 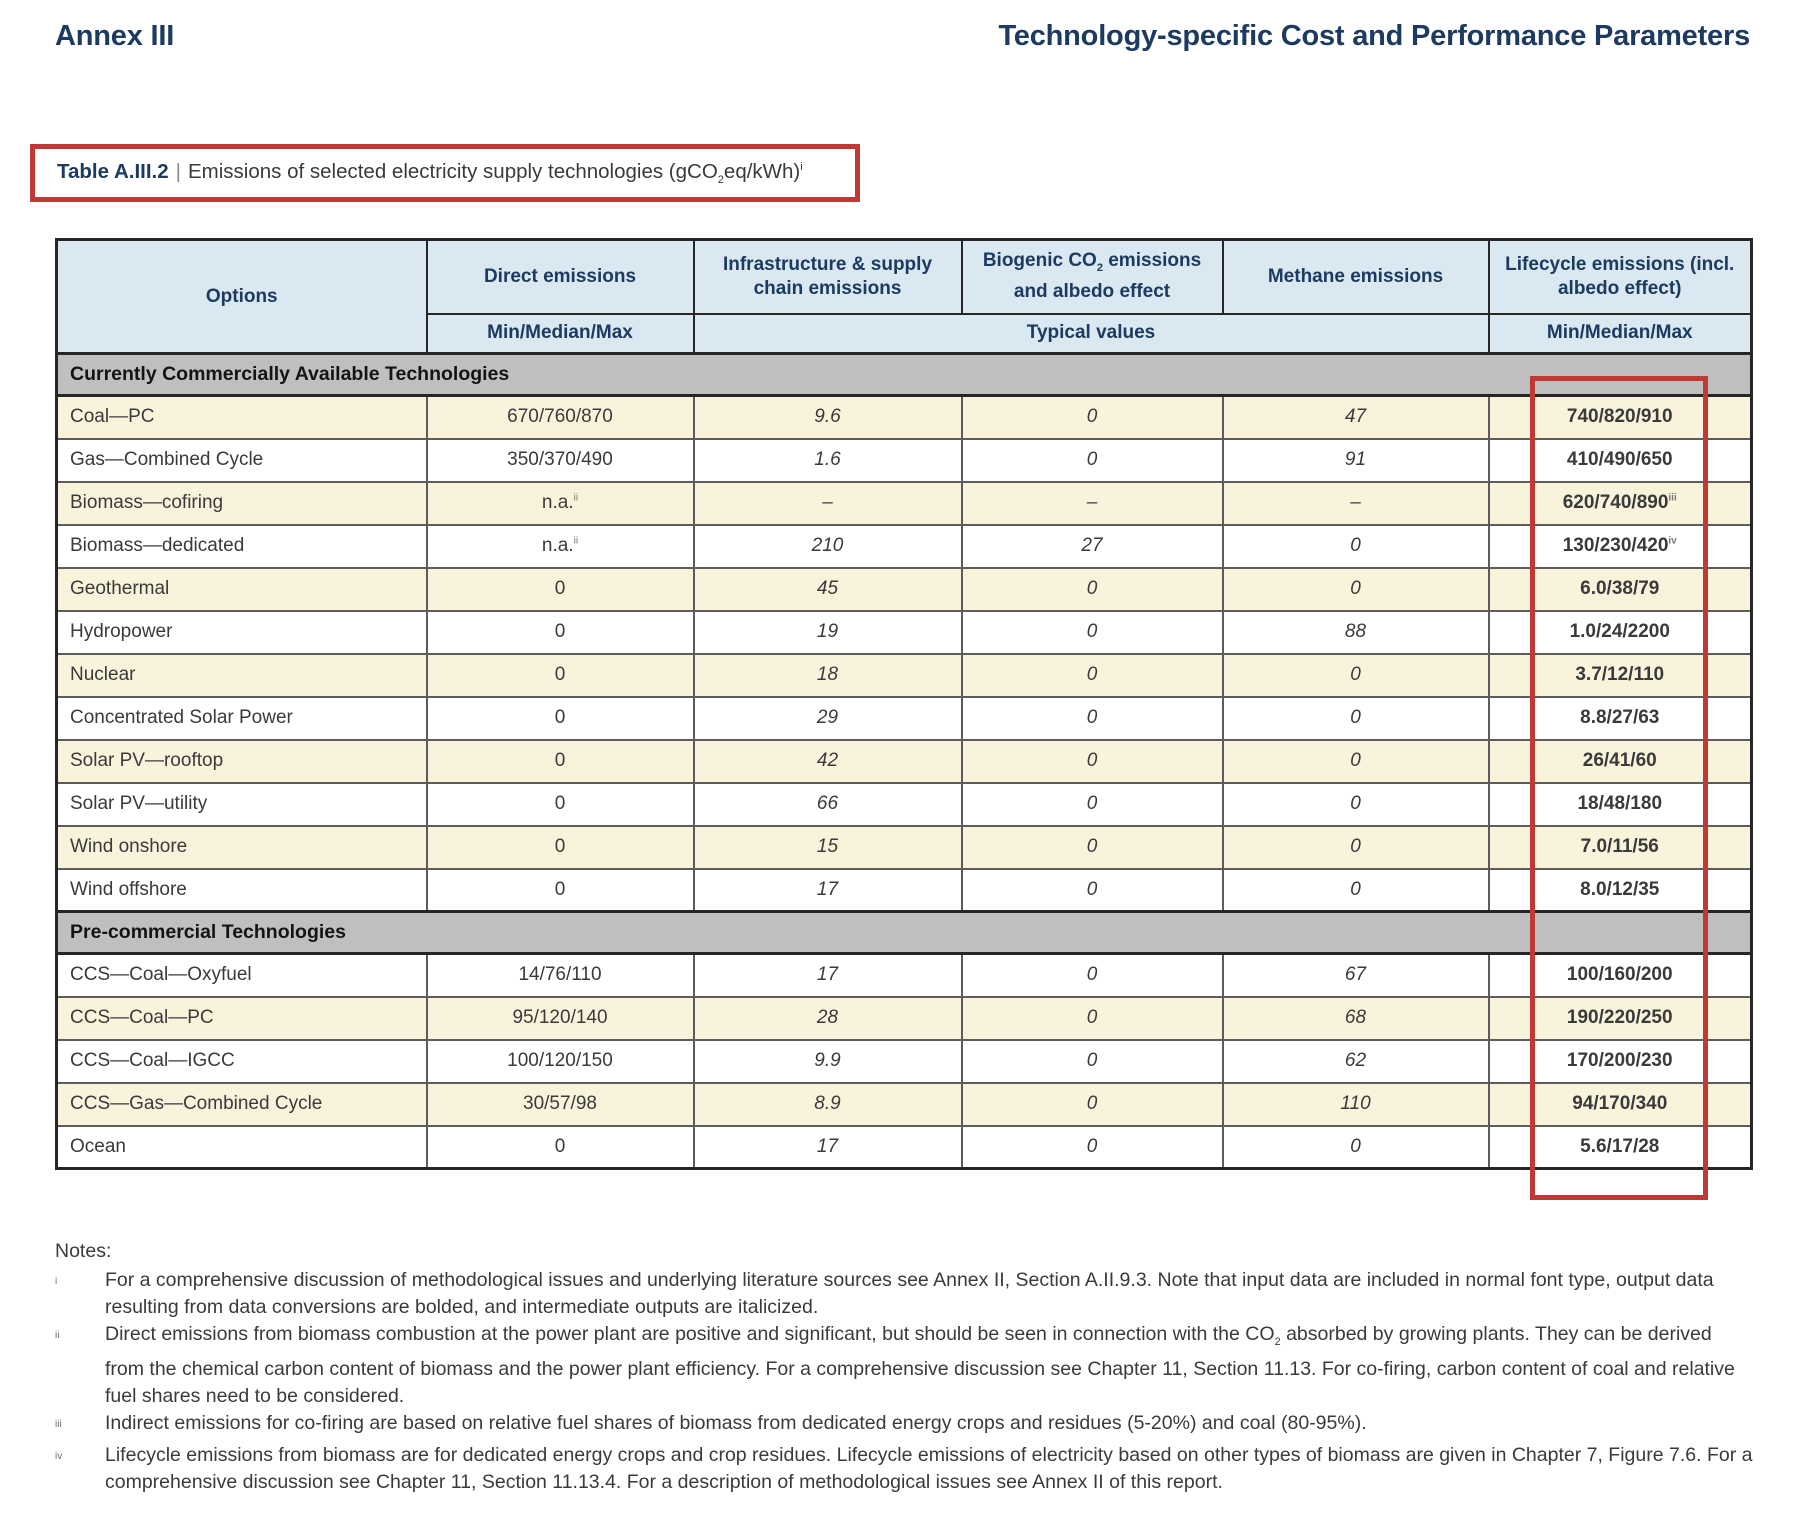 I want to click on notes-title: Notes:, so click(x=83, y=1251).